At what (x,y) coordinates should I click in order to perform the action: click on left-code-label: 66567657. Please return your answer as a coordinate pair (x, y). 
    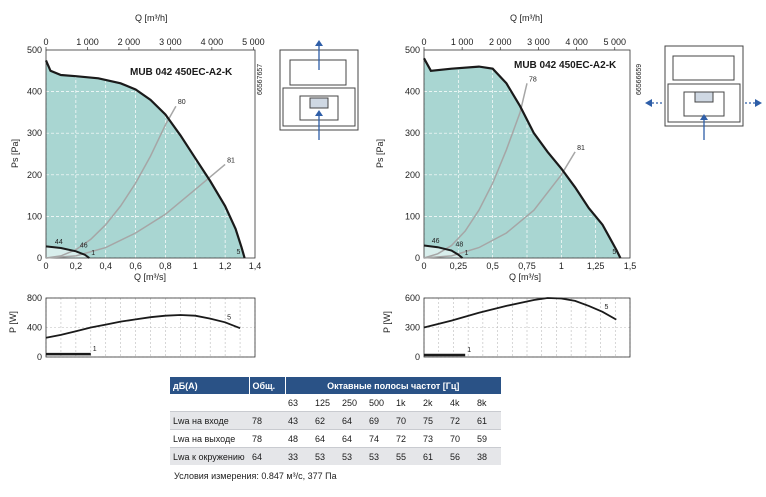
    Looking at the image, I should click on (260, 79).